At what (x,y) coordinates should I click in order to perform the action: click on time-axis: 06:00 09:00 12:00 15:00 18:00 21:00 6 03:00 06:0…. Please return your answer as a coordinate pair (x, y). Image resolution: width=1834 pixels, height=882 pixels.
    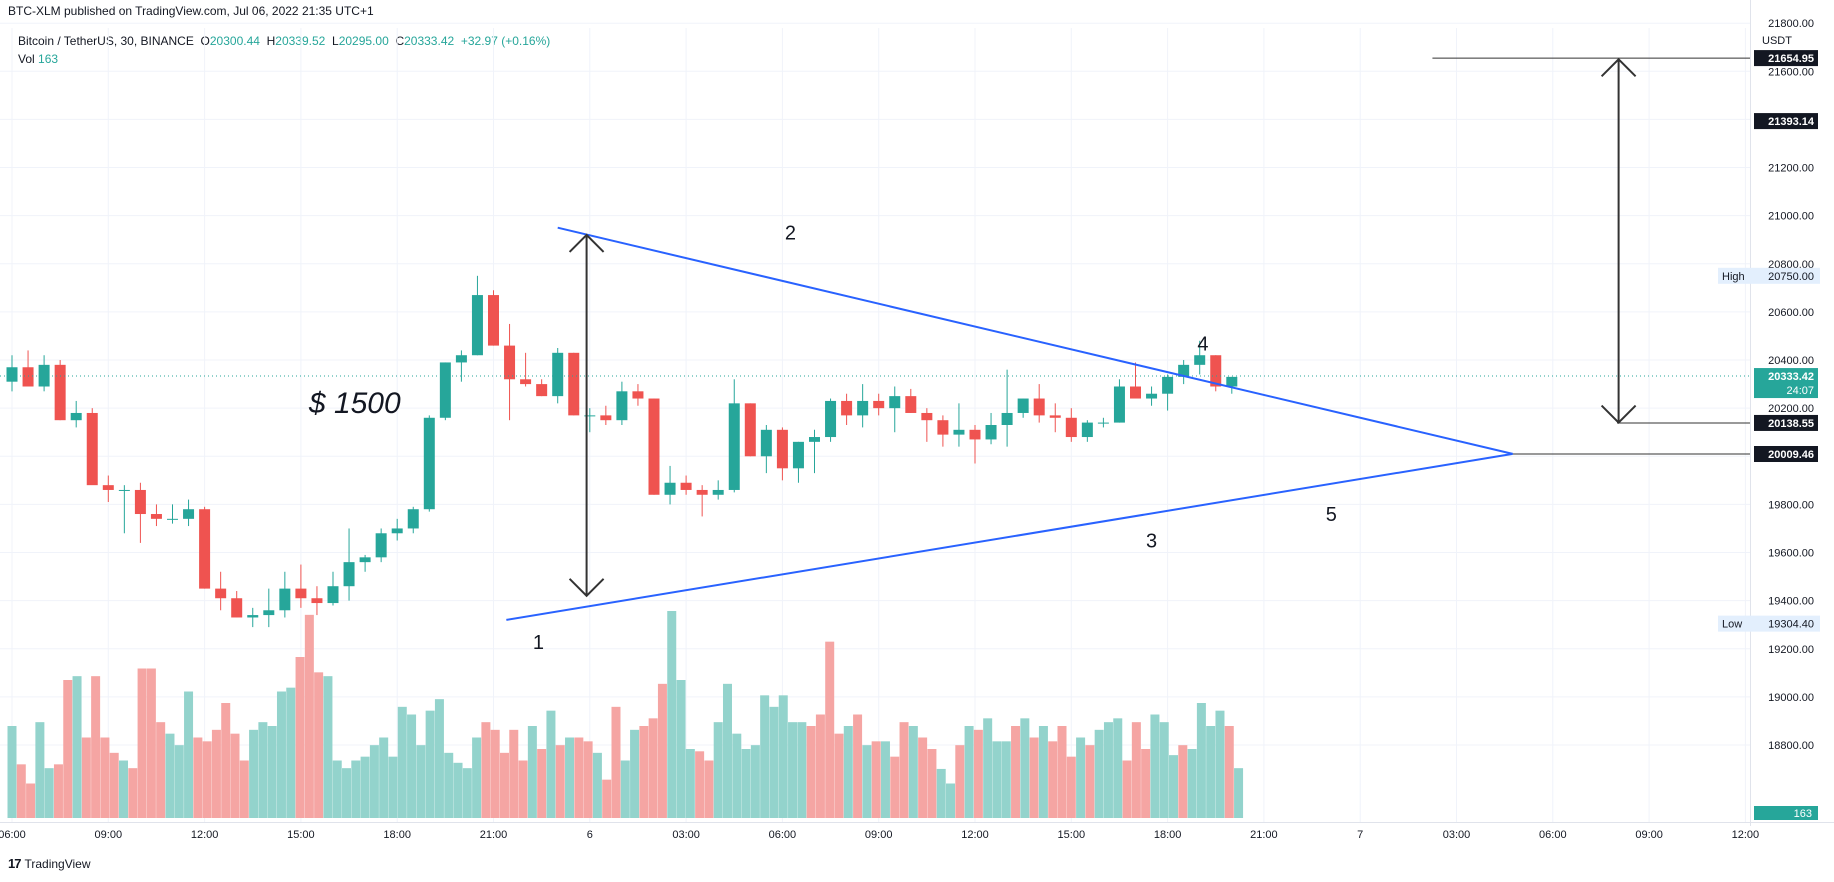
    Looking at the image, I should click on (879, 835).